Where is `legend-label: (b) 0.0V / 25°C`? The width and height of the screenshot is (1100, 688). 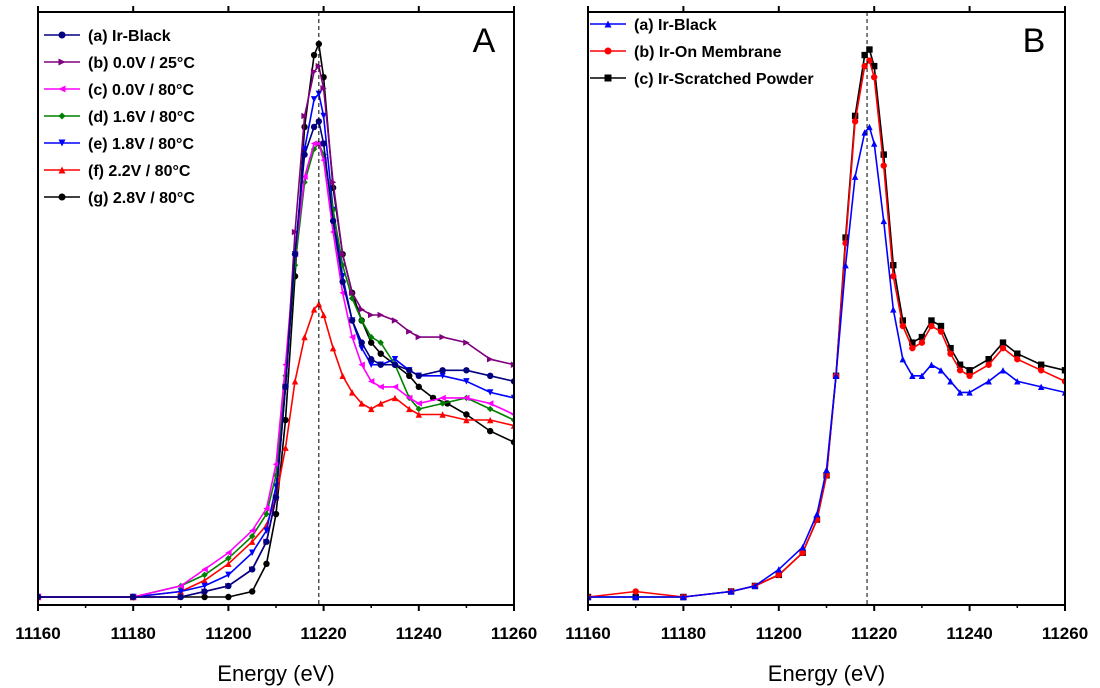 legend-label: (b) 0.0V / 25°C is located at coordinates (141, 63).